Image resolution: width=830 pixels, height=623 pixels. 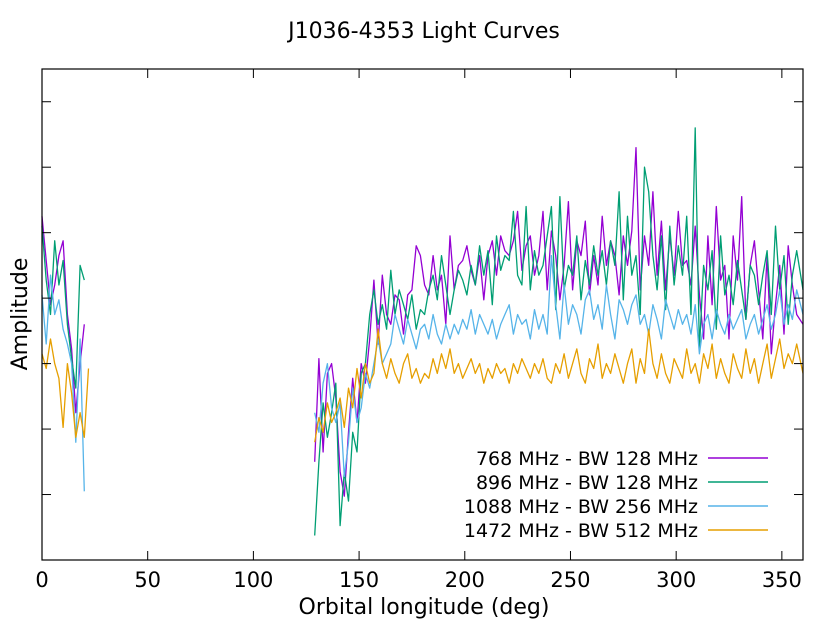 What do you see at coordinates (676, 580) in the screenshot?
I see `x-tick-label-6: 300` at bounding box center [676, 580].